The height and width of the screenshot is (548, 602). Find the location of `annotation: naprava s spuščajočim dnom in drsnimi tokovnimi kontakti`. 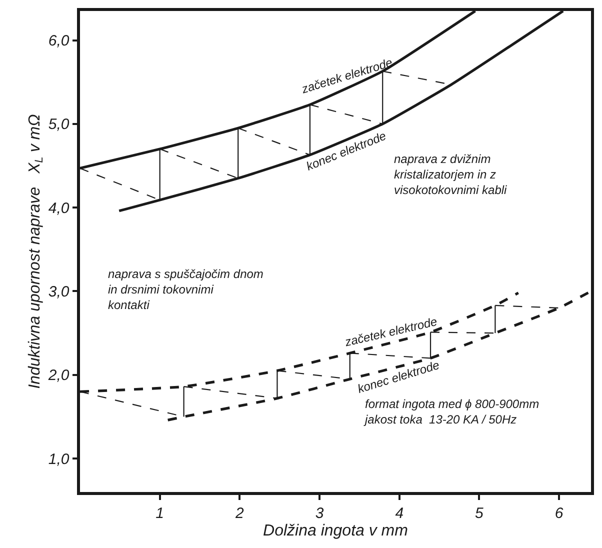

annotation: naprava s spuščajočim dnom in drsnimi tokovnimi kontakti is located at coordinates (186, 289).